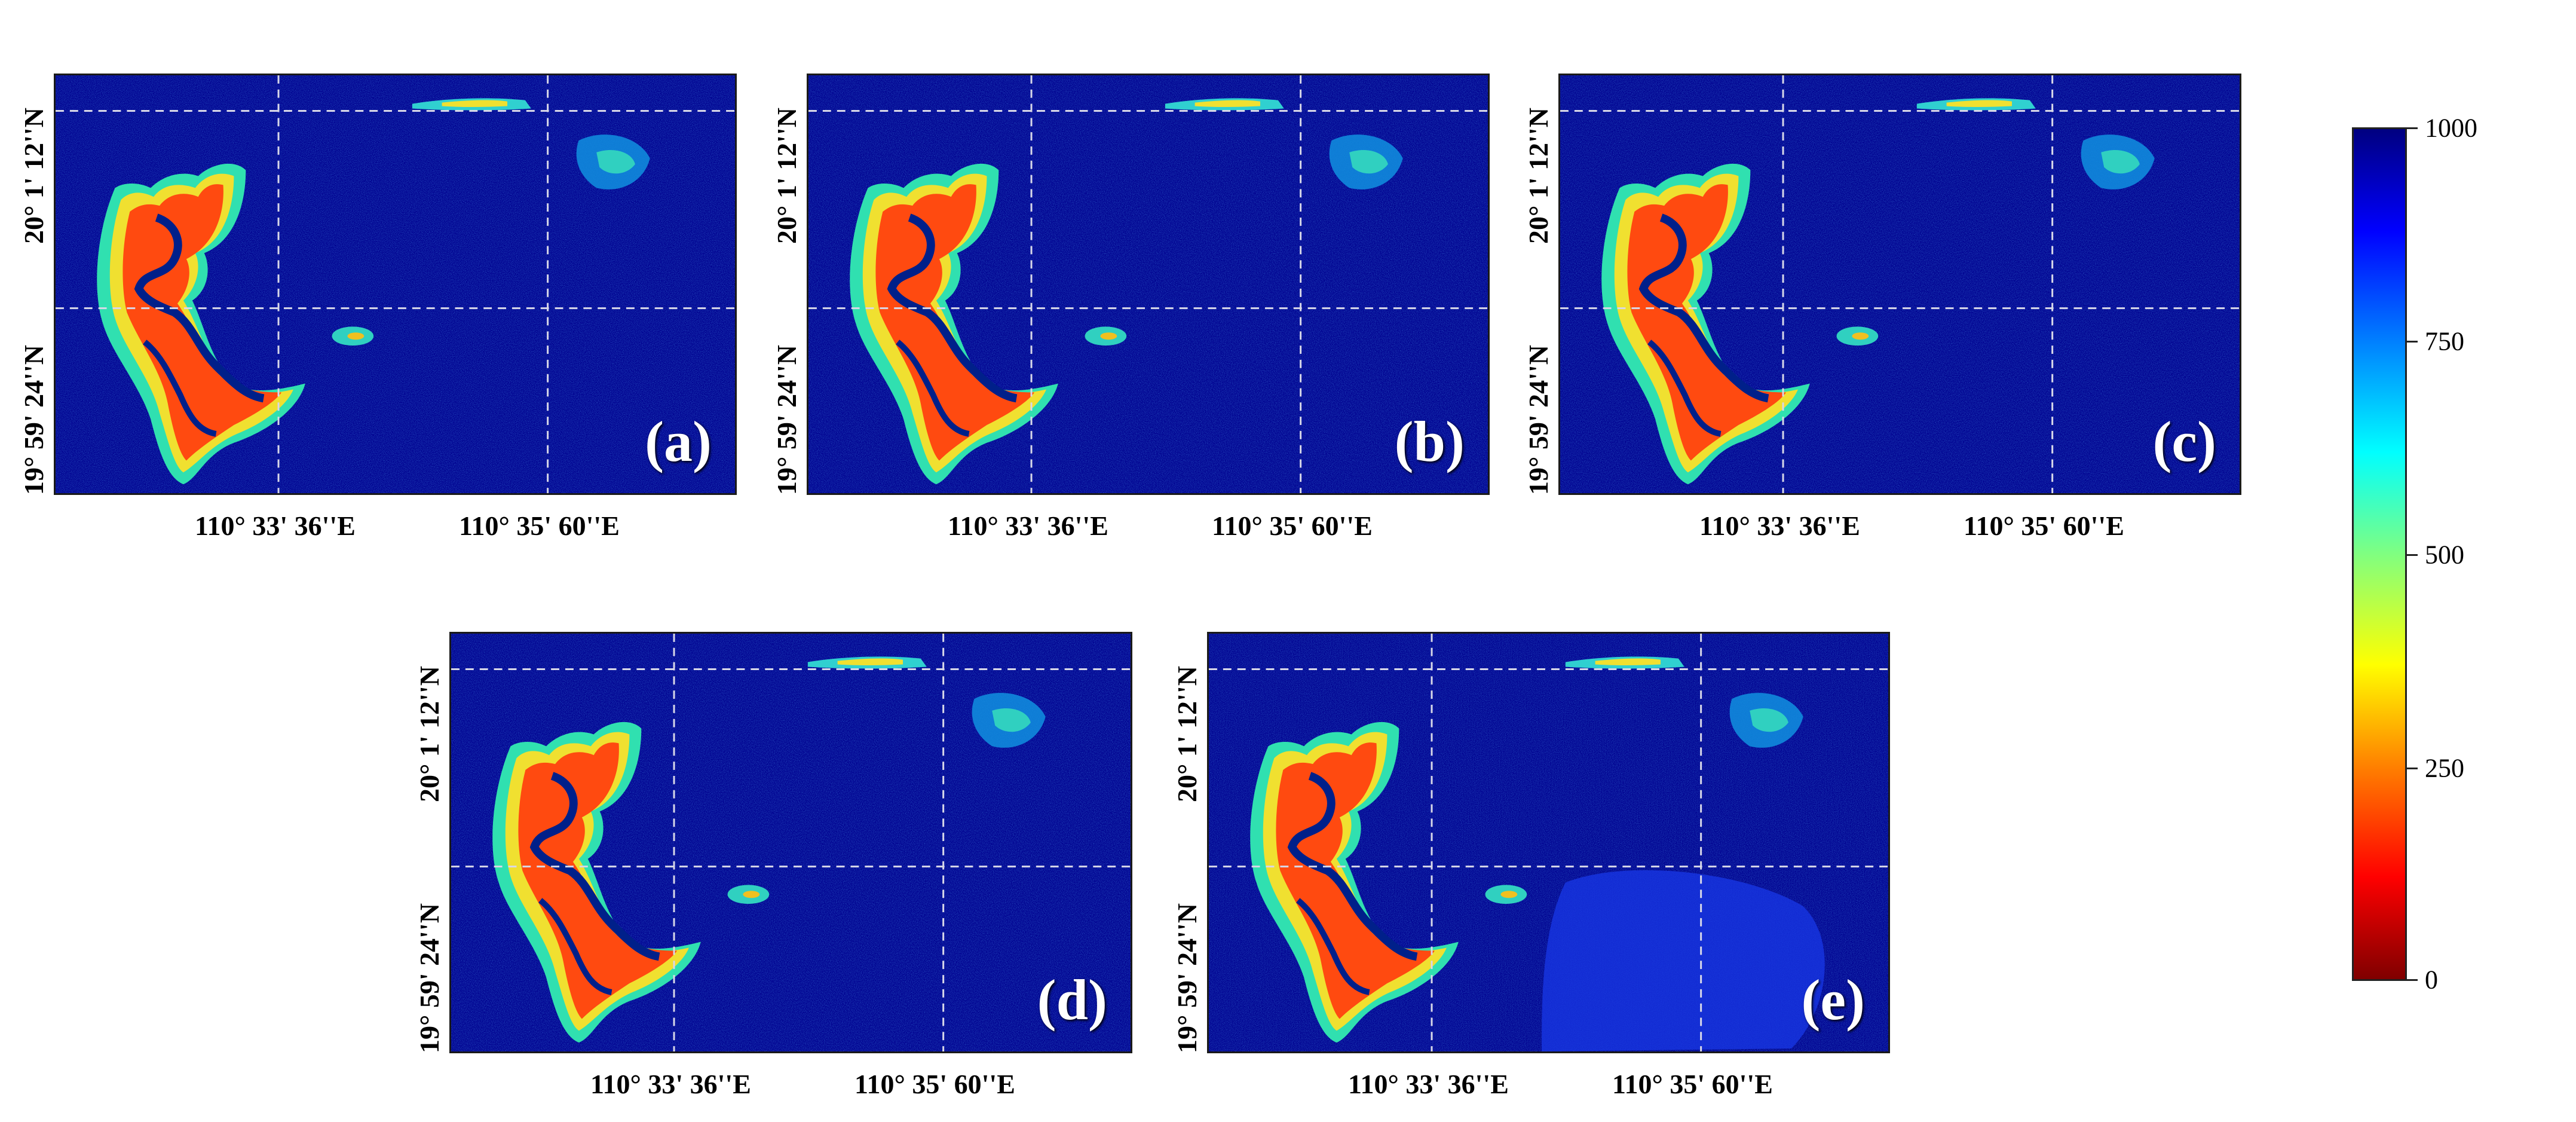 This screenshot has height=1122, width=2576. I want to click on panel-label: (a), so click(678, 441).